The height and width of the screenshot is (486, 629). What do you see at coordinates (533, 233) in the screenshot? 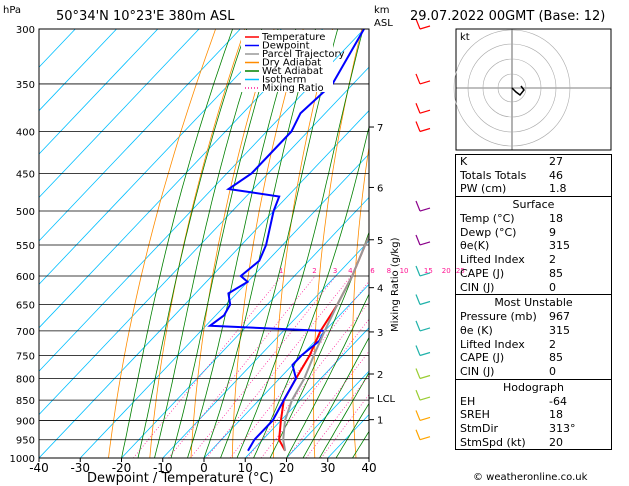
I see `surface-row: Dewp (°C) 9` at bounding box center [533, 233].